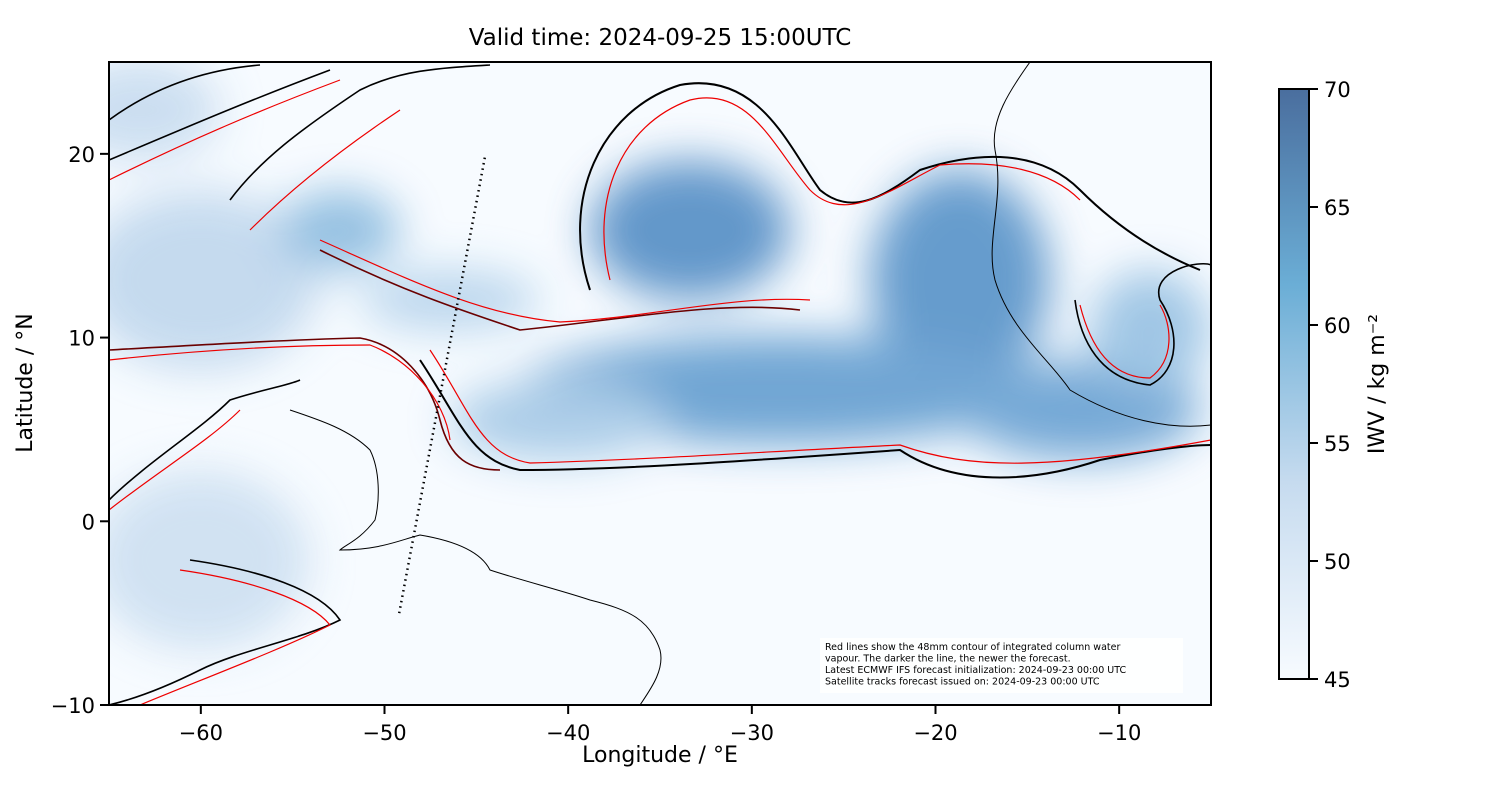 The image size is (1500, 804). I want to click on y-tick-label: 10, so click(81, 339).